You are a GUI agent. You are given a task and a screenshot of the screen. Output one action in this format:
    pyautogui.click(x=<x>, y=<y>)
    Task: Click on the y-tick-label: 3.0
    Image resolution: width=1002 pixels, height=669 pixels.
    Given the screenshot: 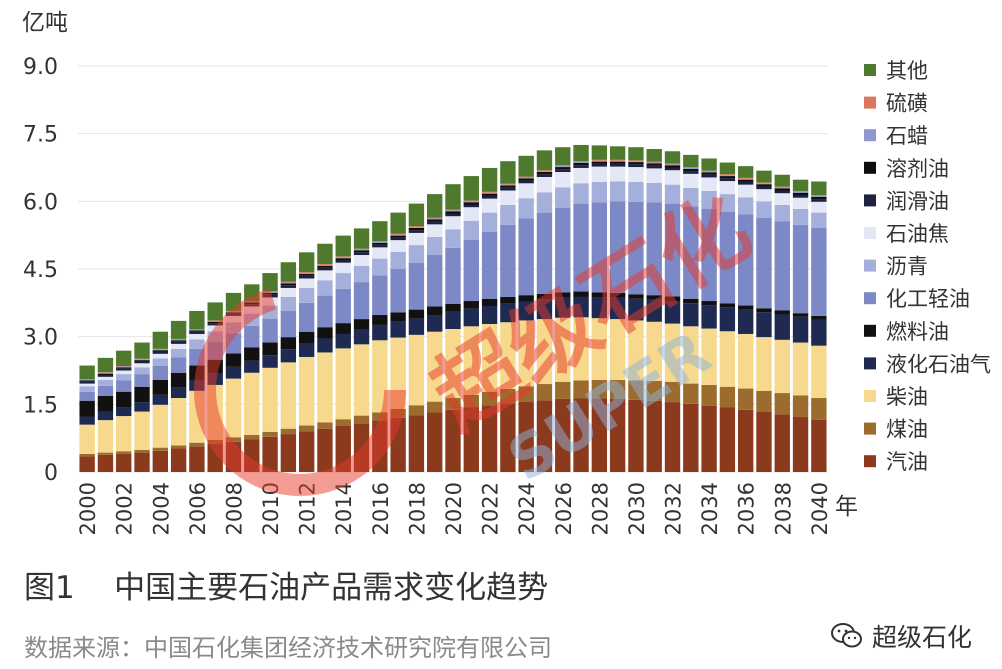 What is the action you would take?
    pyautogui.click(x=40, y=338)
    